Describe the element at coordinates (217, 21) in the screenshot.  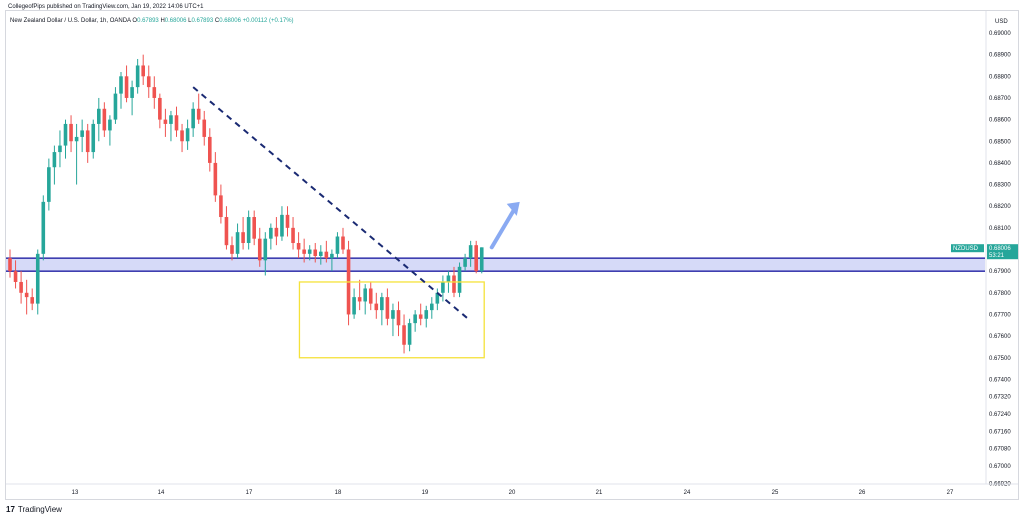
I see `legend-close-label: C` at that location.